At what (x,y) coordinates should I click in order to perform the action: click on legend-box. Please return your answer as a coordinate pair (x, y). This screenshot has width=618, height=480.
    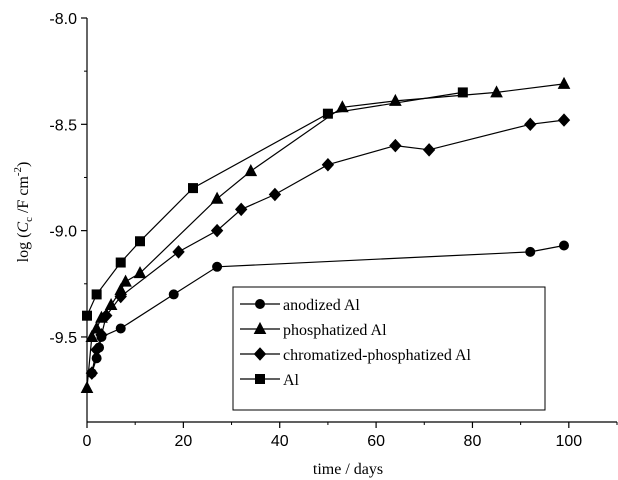
    Looking at the image, I should click on (389, 348).